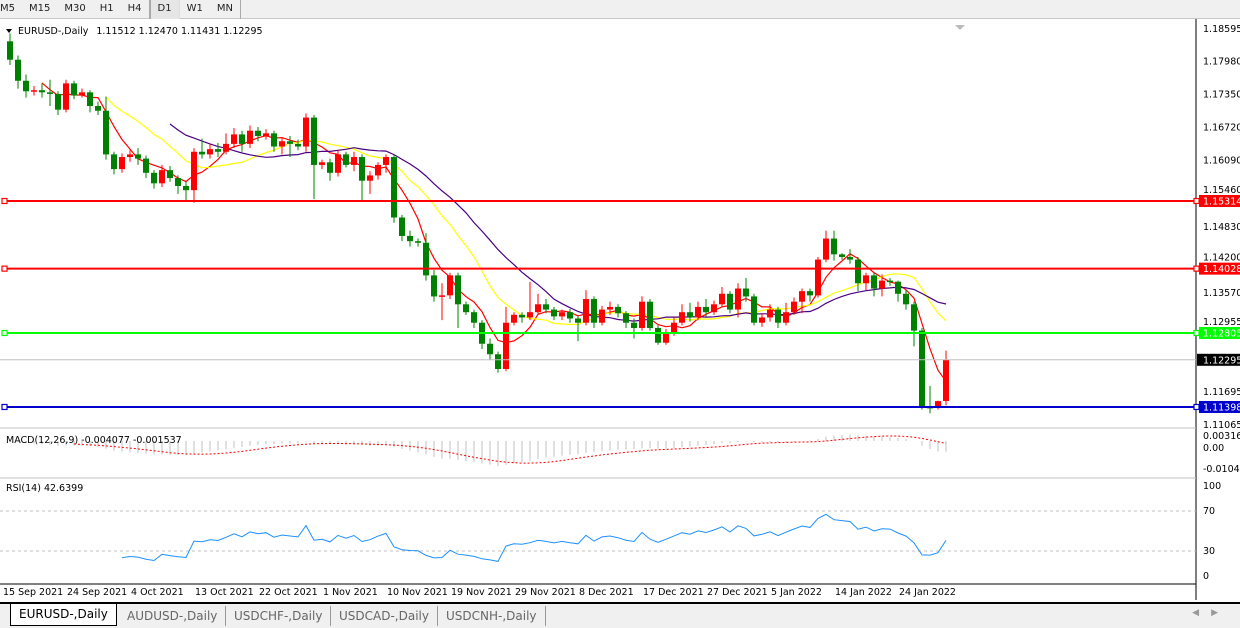 The width and height of the screenshot is (1240, 628). What do you see at coordinates (1196, 201) in the screenshot?
I see `level-handle-right` at bounding box center [1196, 201].